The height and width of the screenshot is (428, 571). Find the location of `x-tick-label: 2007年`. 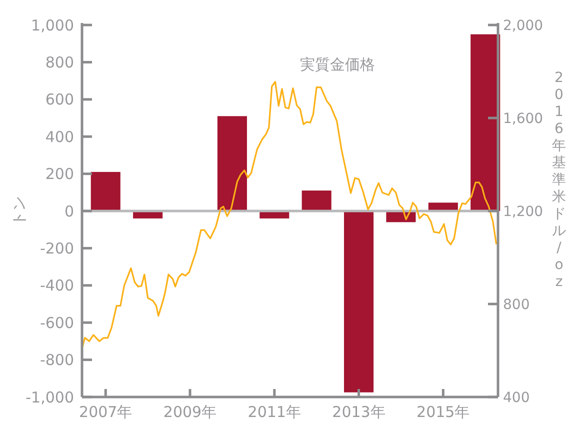

x-tick-label: 2007年 is located at coordinates (105, 412).